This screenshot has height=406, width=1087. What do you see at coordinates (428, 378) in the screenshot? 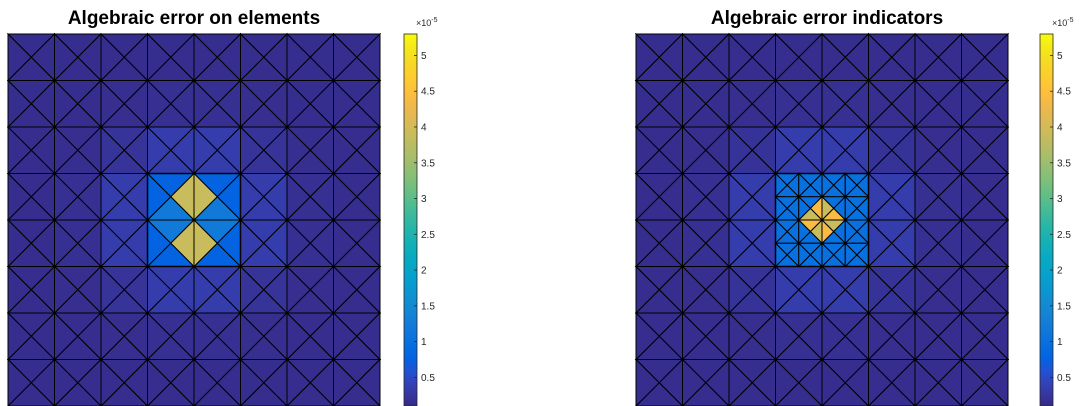
I see `colorbar-tick-label: 0.5` at bounding box center [428, 378].